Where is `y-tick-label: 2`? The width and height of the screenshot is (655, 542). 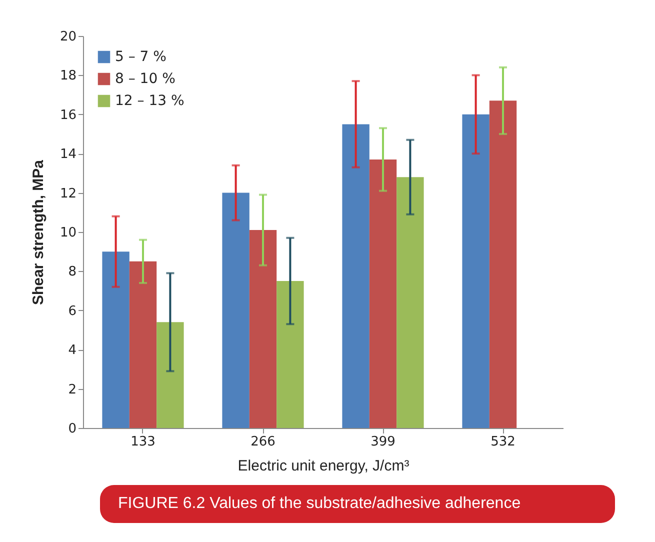
y-tick-label: 2 is located at coordinates (72, 390).